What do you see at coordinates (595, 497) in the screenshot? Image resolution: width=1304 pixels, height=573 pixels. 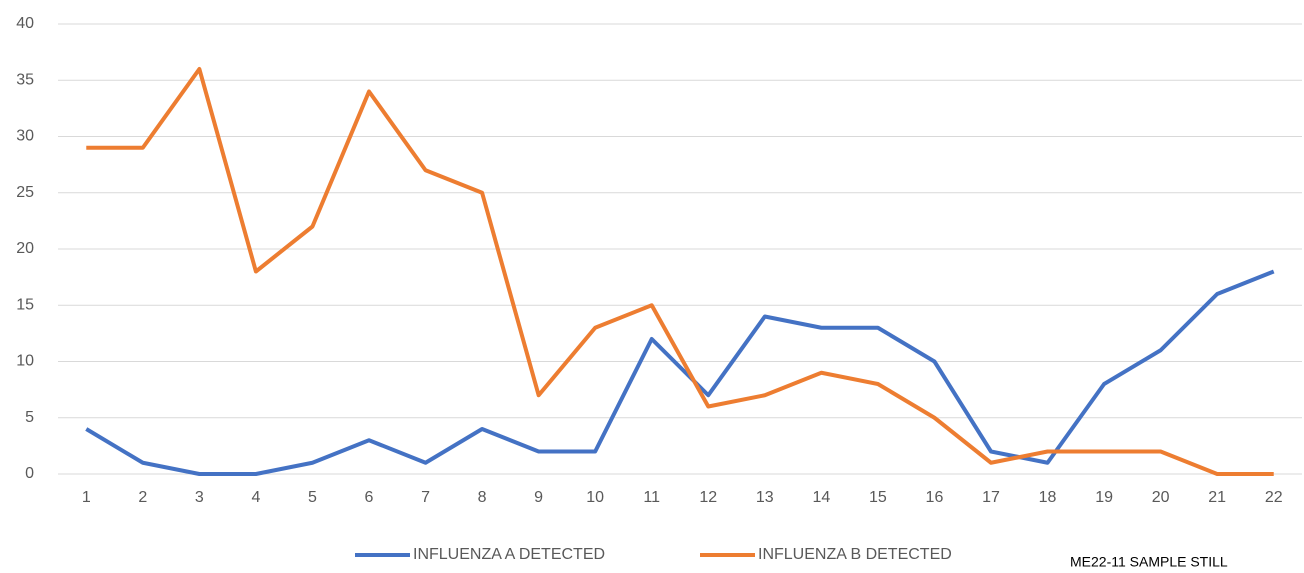 I see `x-tick-label: 10` at bounding box center [595, 497].